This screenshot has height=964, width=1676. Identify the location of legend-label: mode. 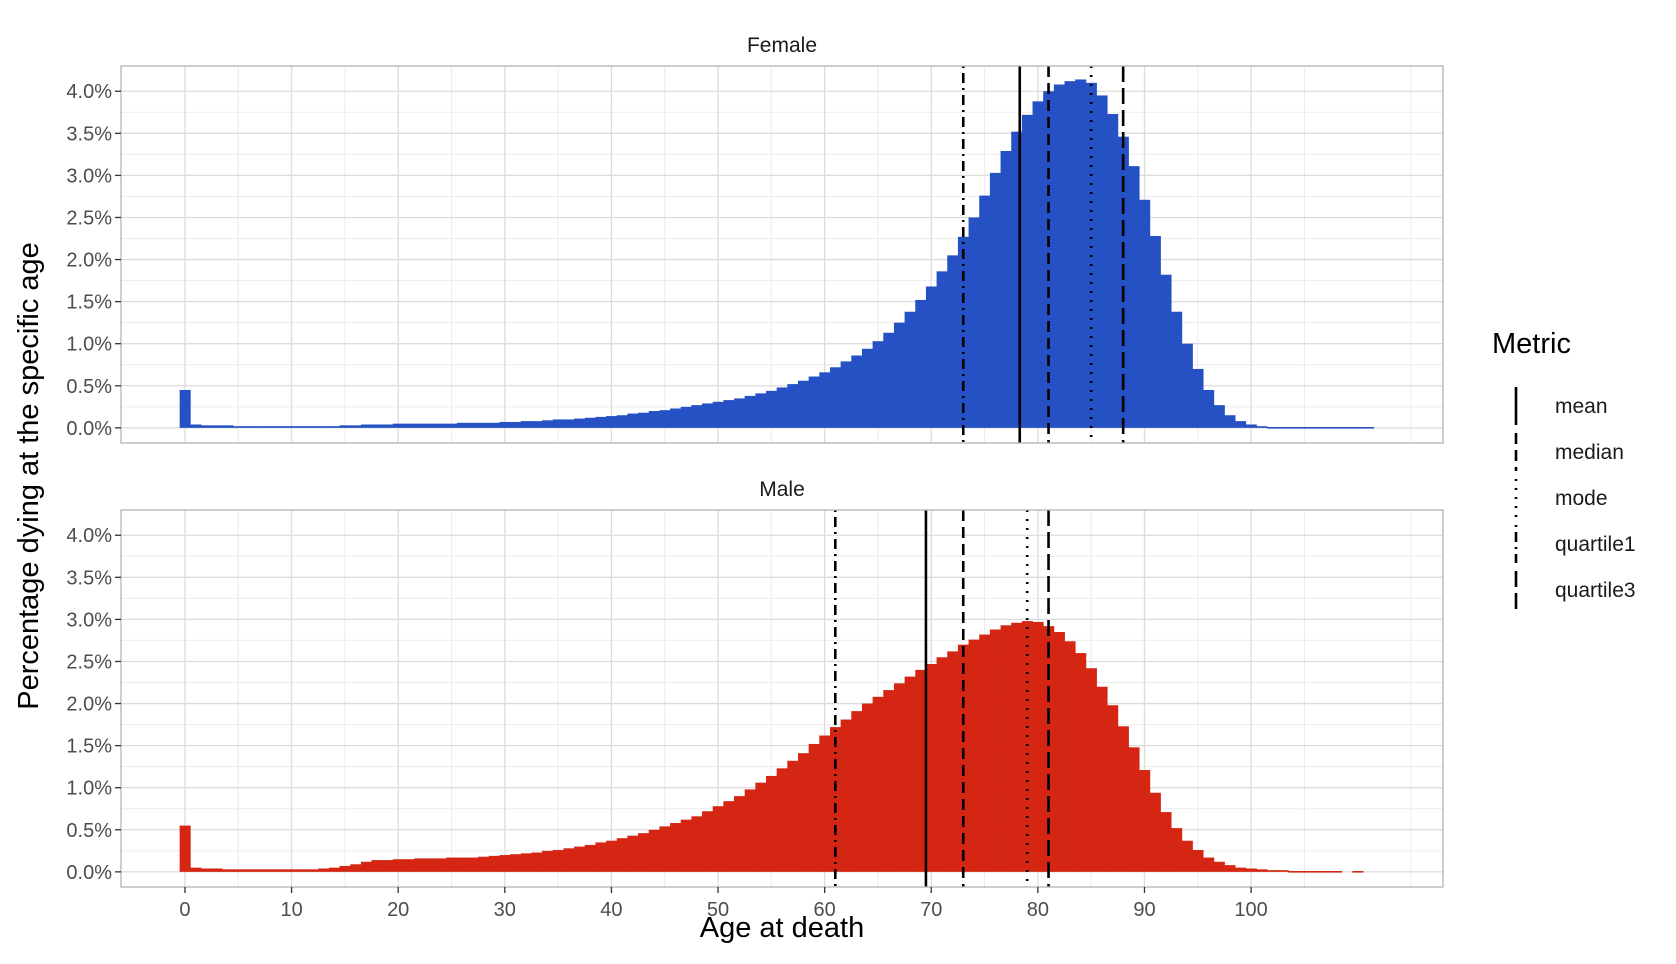
(1581, 498).